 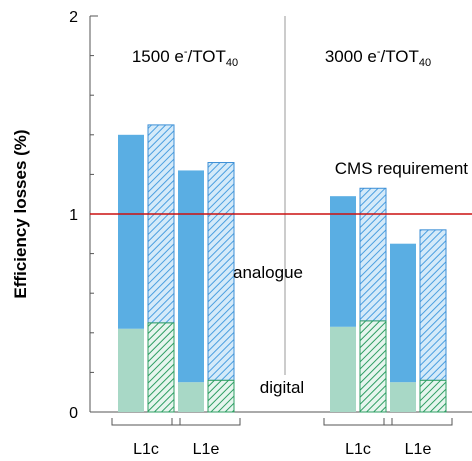 I want to click on y-axis-title: Efficiency losses (%), so click(x=20, y=213).